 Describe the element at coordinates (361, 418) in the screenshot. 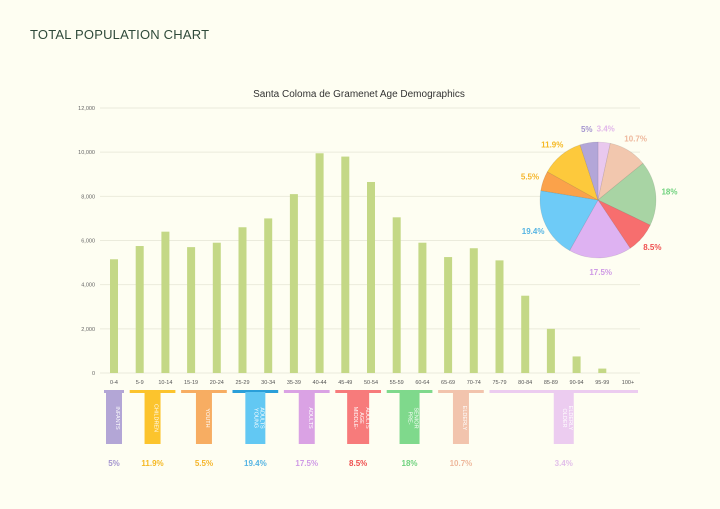

I see `group-label: AGE` at that location.